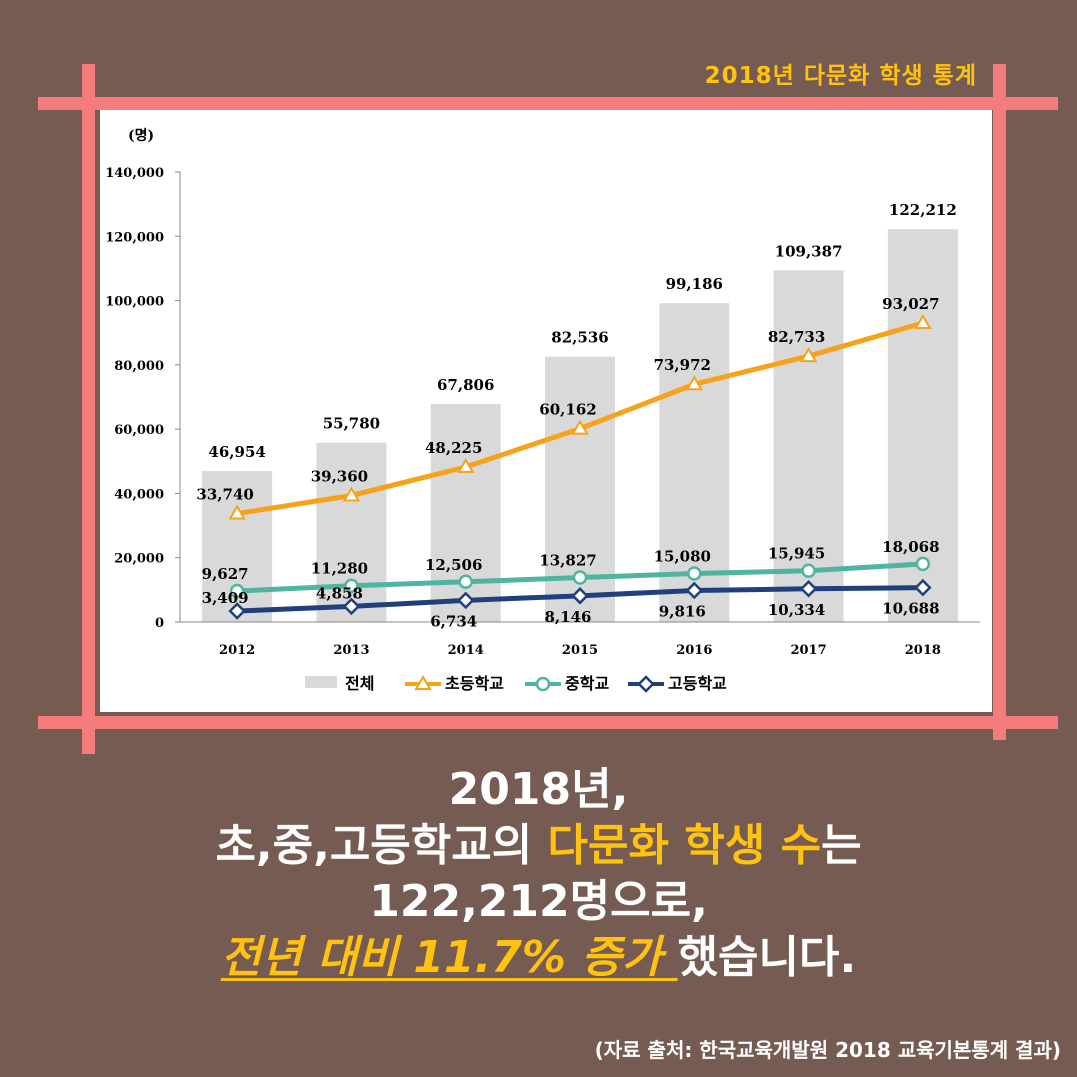  Describe the element at coordinates (910, 609) in the screenshot. I see `series-data-label: 10,688` at that location.